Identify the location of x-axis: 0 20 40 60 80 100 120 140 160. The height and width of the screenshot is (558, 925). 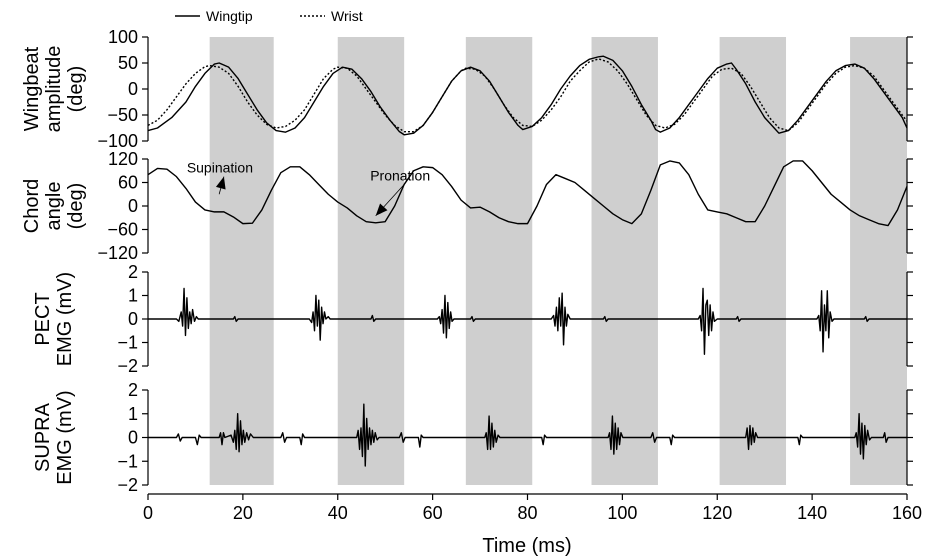
(532, 508).